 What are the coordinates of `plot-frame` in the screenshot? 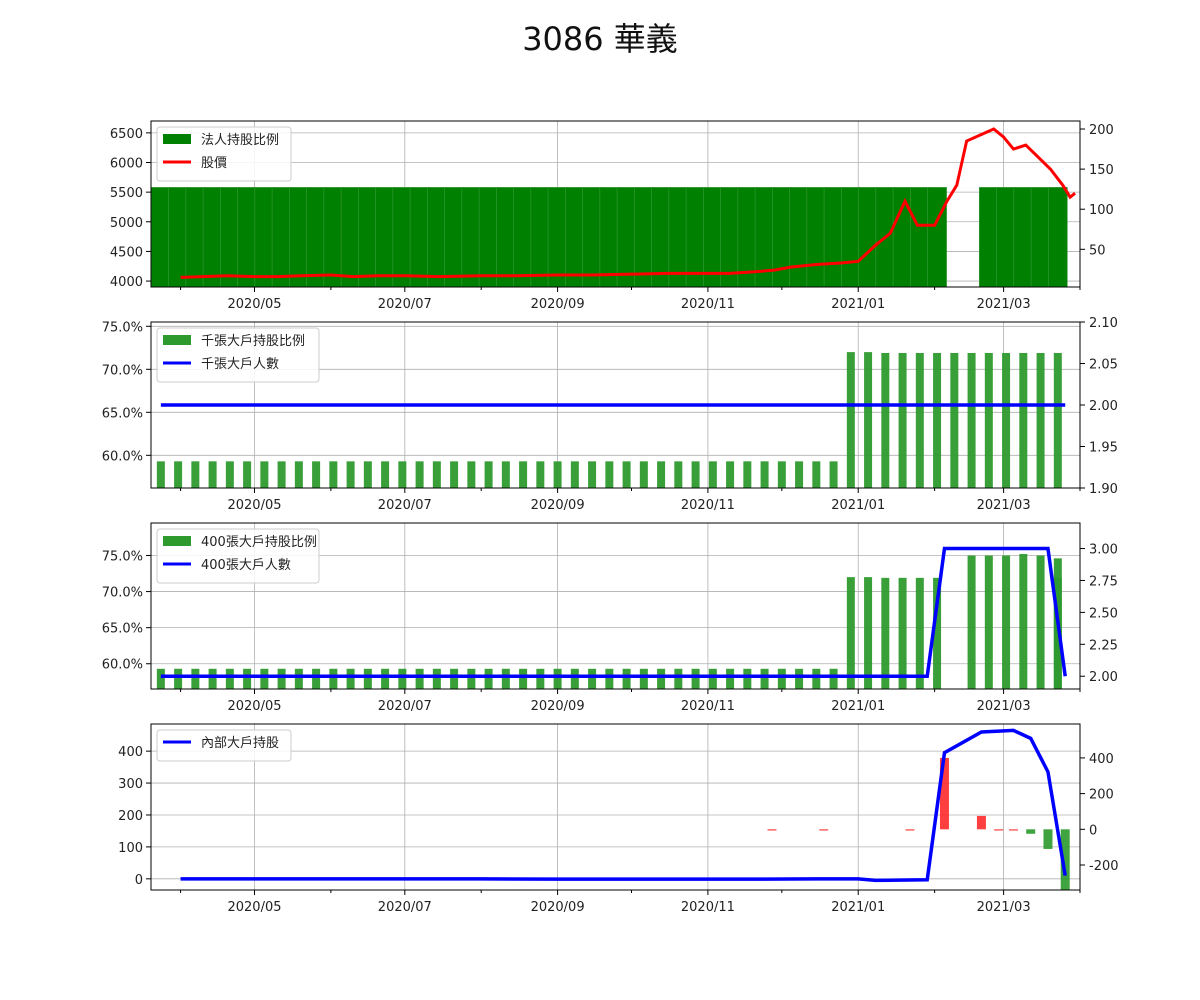 It's located at (615, 807).